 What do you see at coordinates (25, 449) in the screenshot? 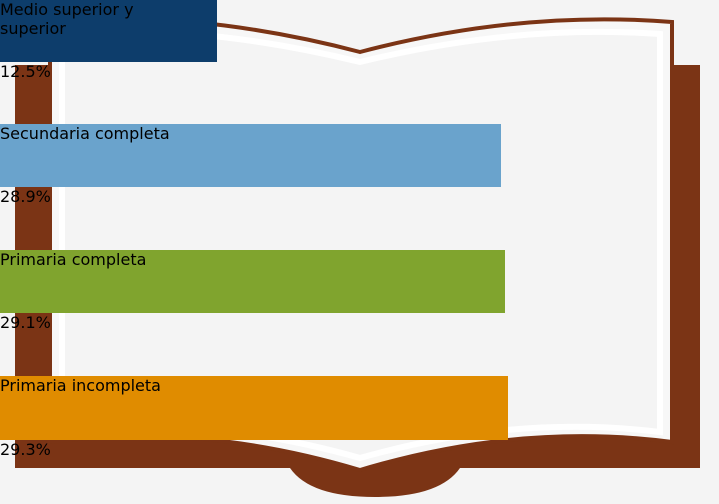
I see `value-label: 29.3%` at bounding box center [25, 449].